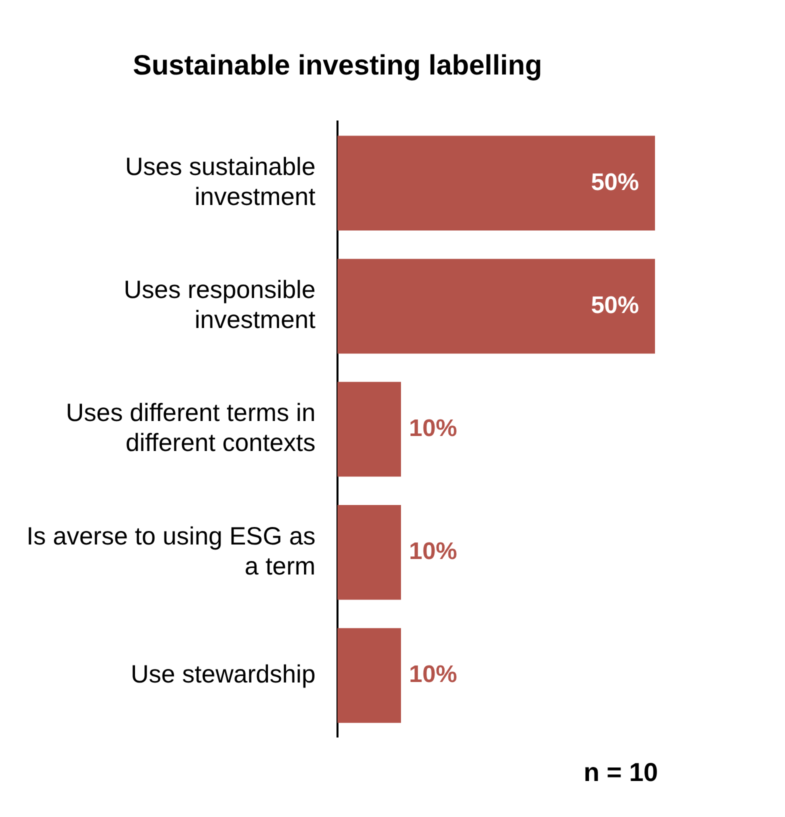 Image resolution: width=785 pixels, height=817 pixels. Describe the element at coordinates (220, 305) in the screenshot. I see `y-tick-label: Uses responsible investment` at that location.